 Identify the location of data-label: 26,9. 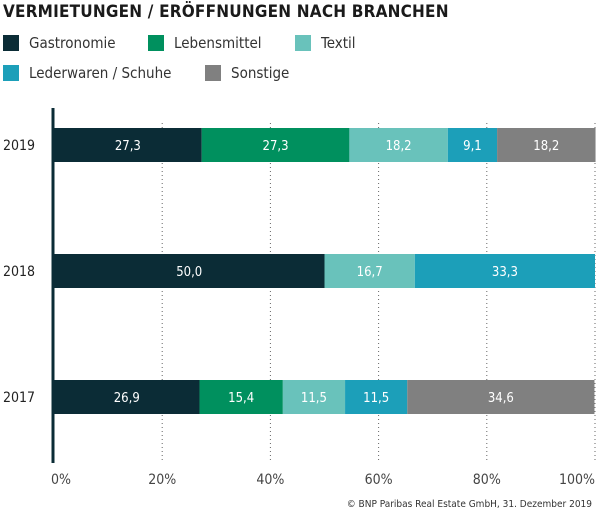
(127, 398).